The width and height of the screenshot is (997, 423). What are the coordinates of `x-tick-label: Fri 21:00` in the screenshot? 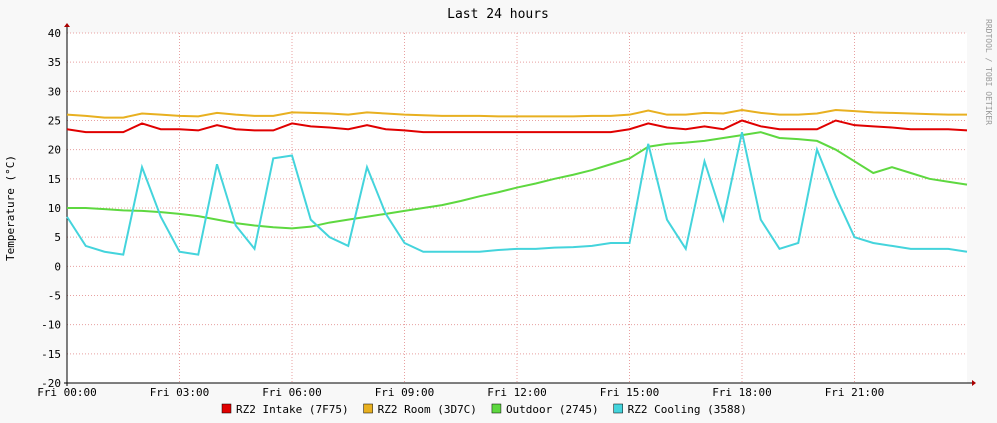 It's located at (855, 392).